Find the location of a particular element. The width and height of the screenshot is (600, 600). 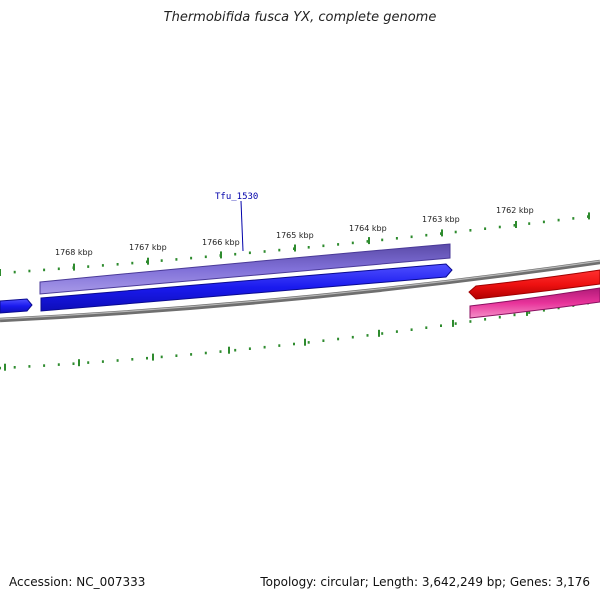

kbp-label: 1764 kbp is located at coordinates (368, 228).